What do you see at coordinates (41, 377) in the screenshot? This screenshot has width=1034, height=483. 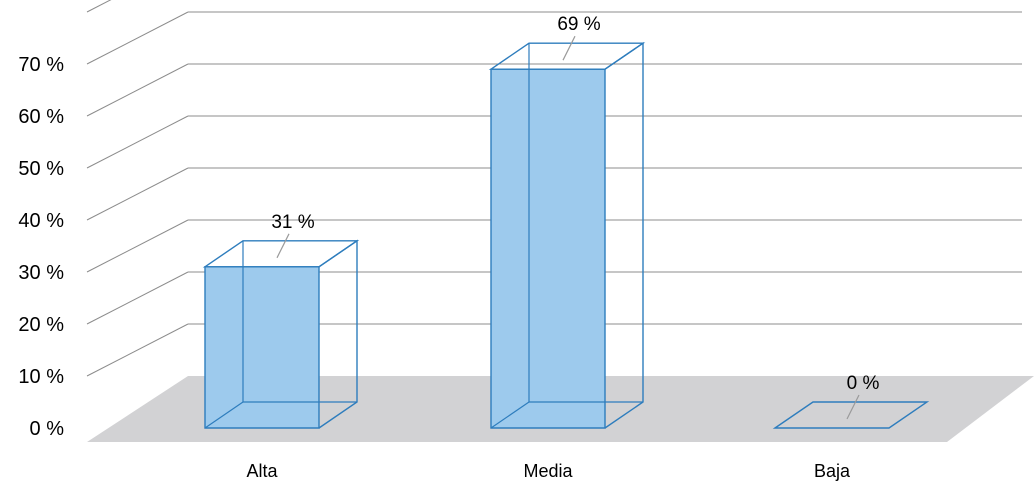 I see `y-tick-label: 10 %` at bounding box center [41, 377].